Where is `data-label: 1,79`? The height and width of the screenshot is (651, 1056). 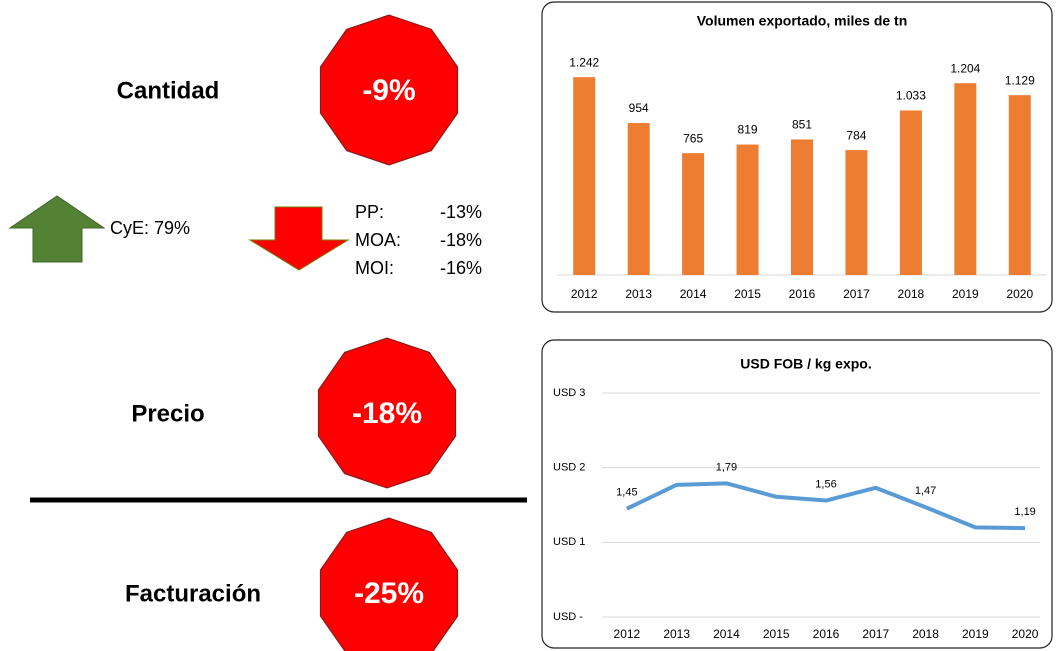 data-label: 1,79 is located at coordinates (726, 467).